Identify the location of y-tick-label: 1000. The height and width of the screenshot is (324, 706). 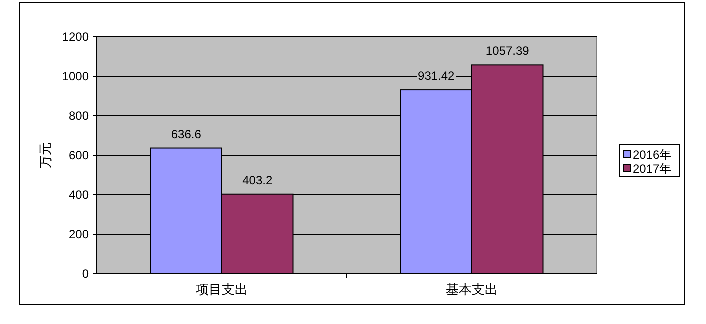
(76, 77).